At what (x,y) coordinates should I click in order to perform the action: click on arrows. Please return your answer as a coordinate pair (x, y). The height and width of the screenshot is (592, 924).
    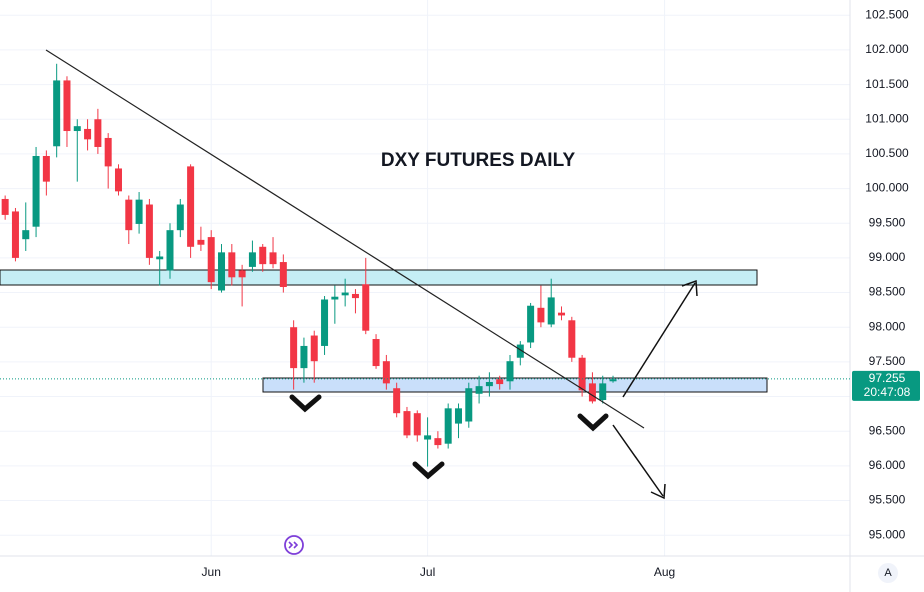
    Looking at the image, I should click on (655, 389).